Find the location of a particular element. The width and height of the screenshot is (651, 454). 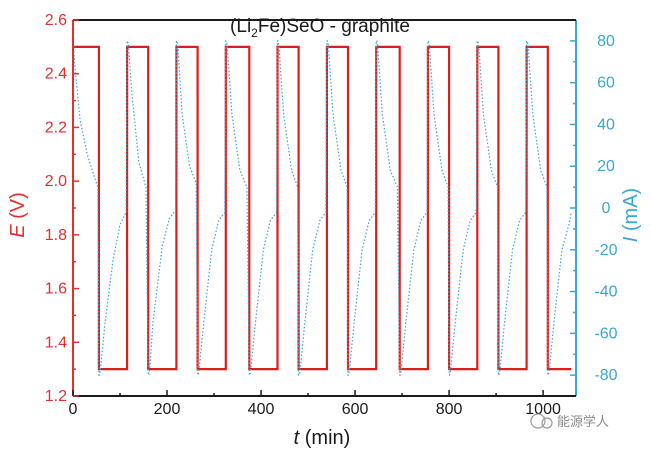

left-y-axis-label: E (V) is located at coordinates (18, 215).